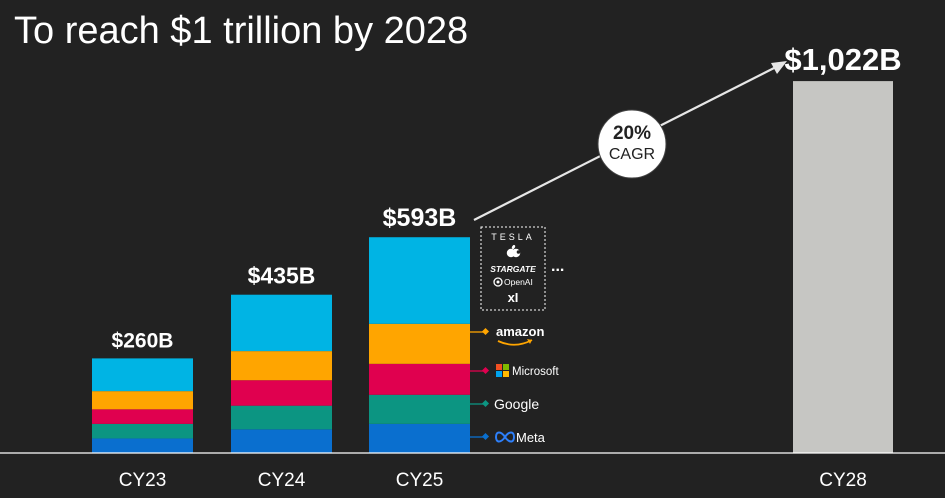 The height and width of the screenshot is (498, 945). Describe the element at coordinates (513, 251) in the screenshot. I see `apple-icon` at that location.